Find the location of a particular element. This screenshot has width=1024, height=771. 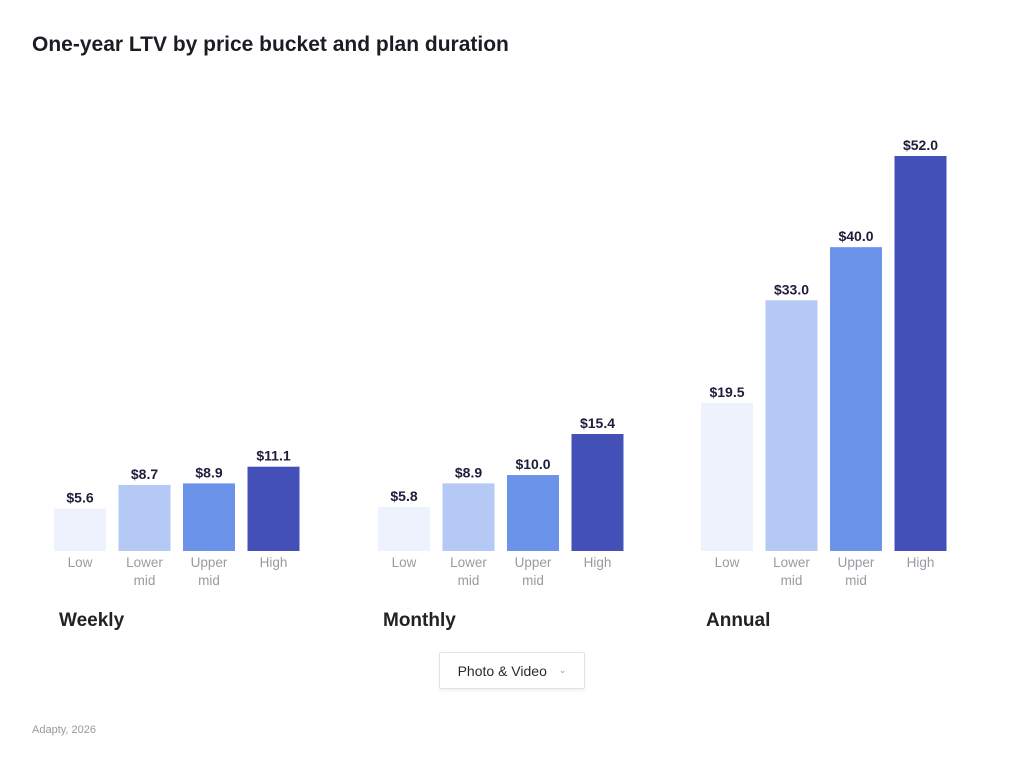

data-label: $8.7 is located at coordinates (144, 474).